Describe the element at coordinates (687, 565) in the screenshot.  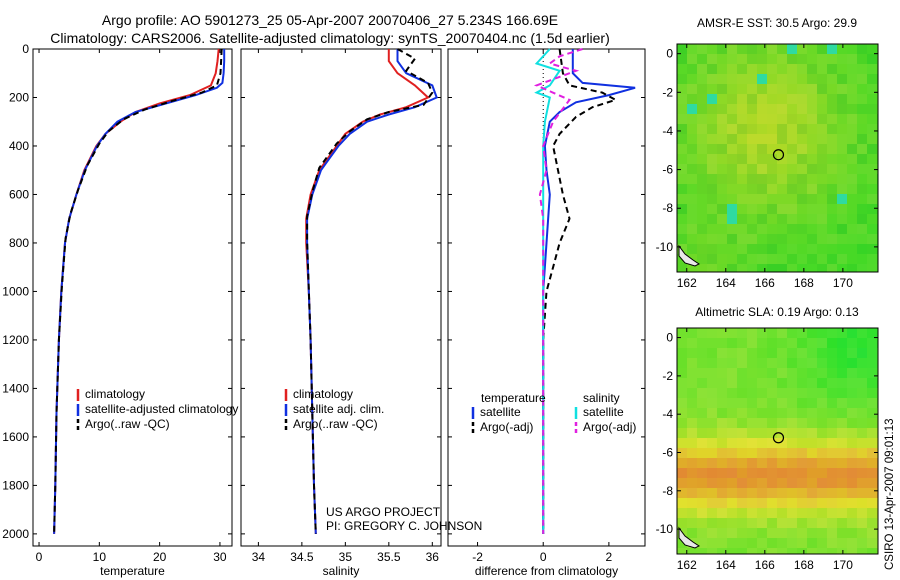
I see `sla-map-xtick-label: 162` at that location.